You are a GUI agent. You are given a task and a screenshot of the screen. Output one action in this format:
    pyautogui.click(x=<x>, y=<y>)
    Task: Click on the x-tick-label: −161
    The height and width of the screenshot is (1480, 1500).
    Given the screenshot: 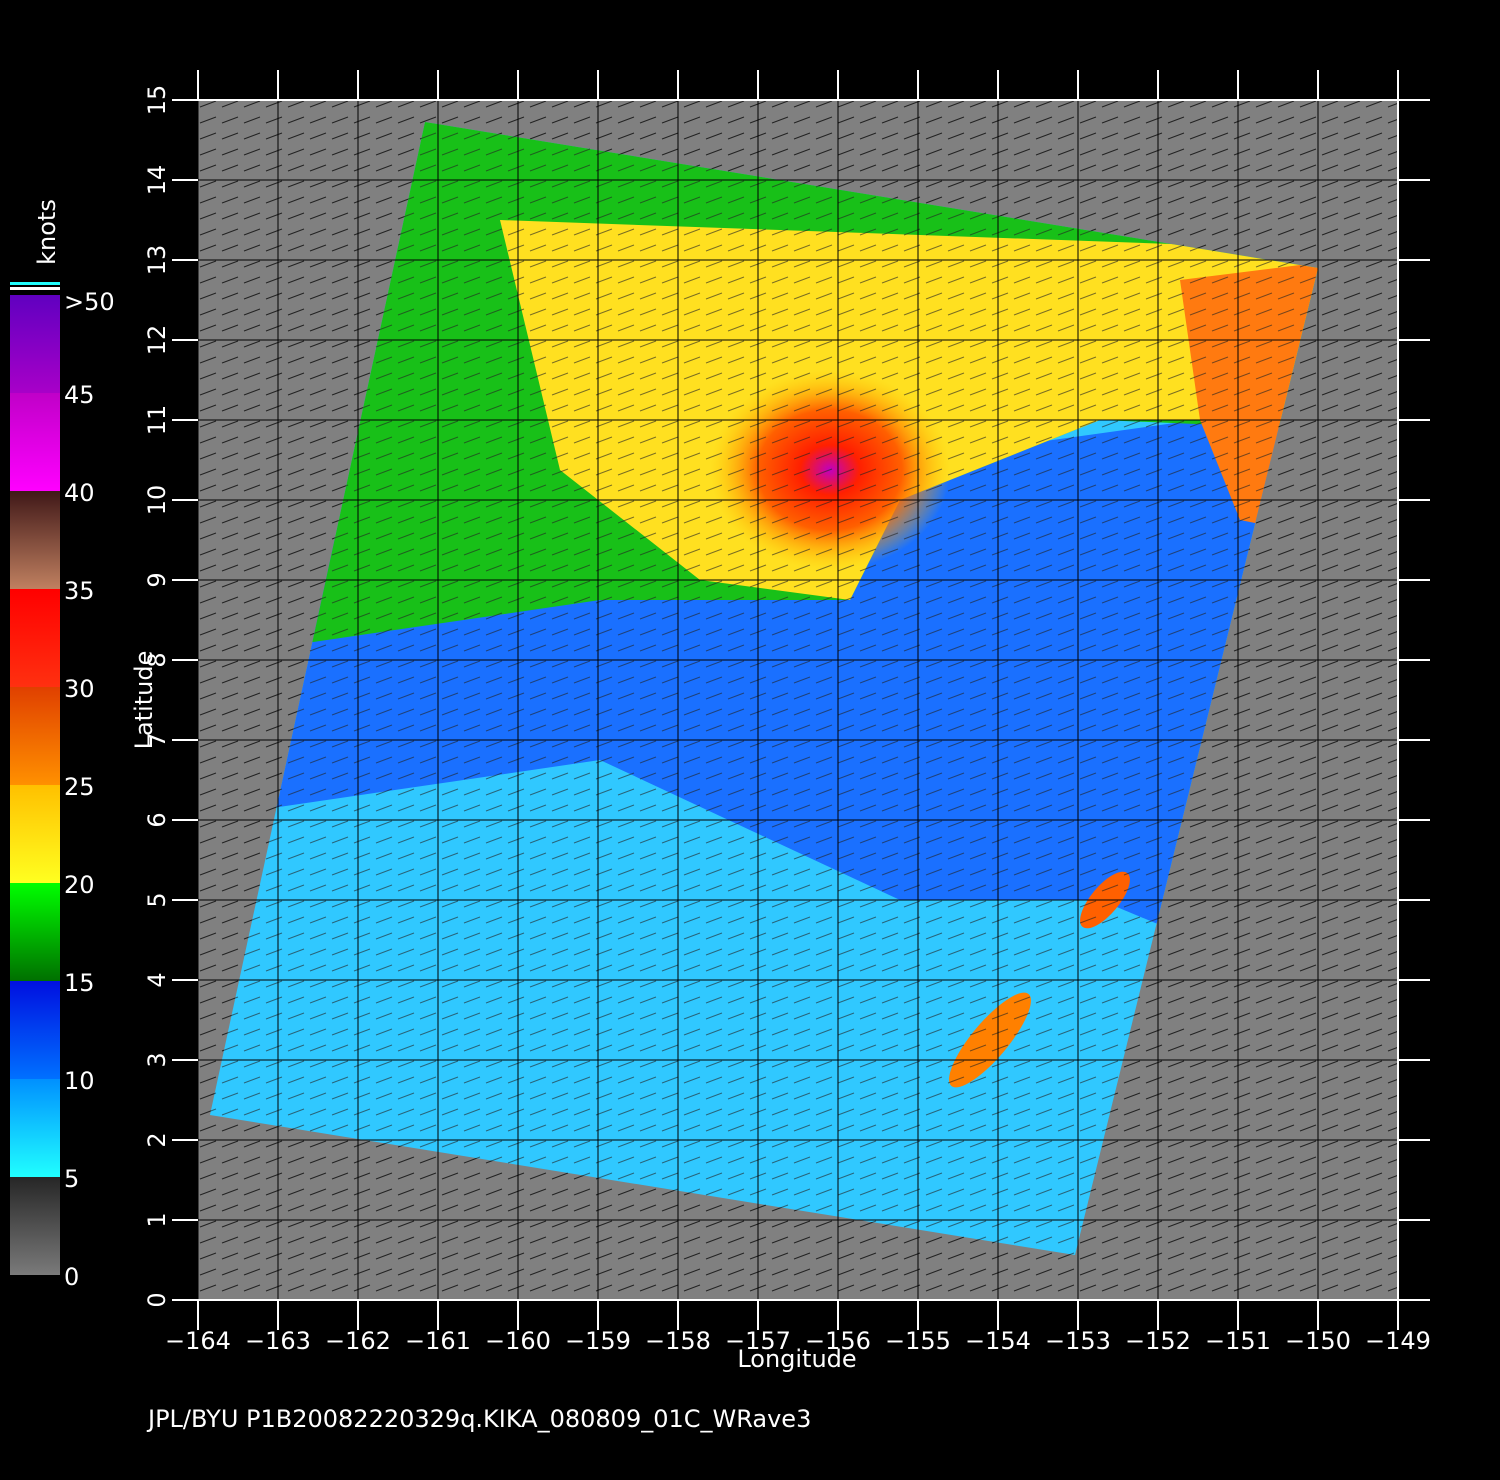 What is the action you would take?
    pyautogui.click(x=438, y=1341)
    